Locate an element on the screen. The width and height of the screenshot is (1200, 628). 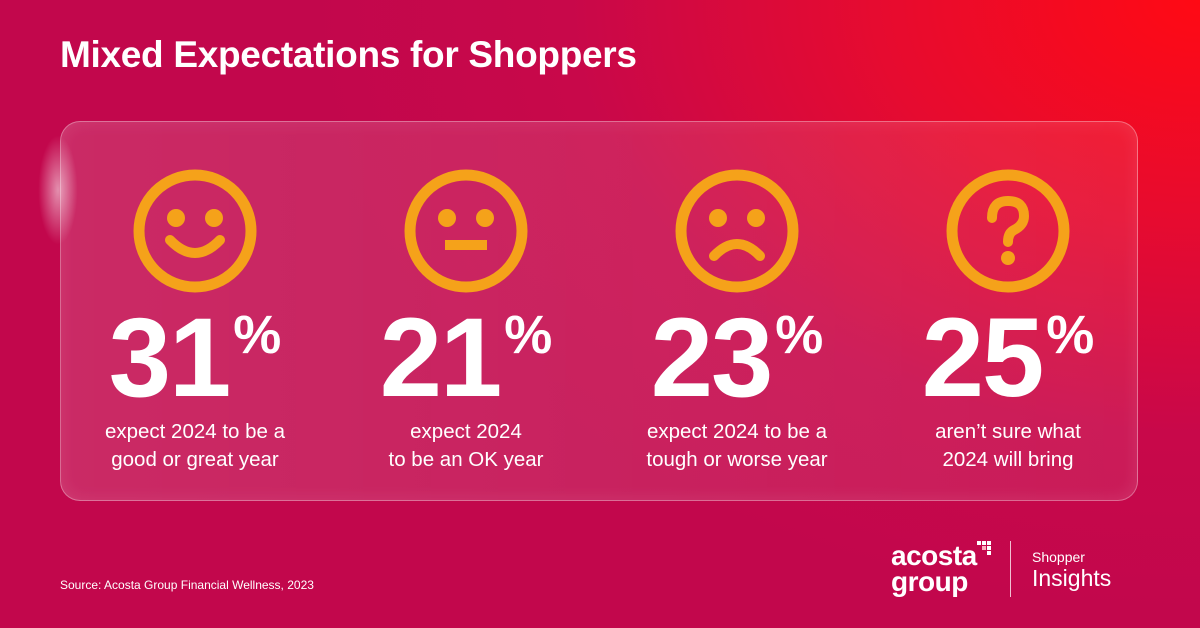
stat-description: expect 2024 to be a tough or worse year is located at coordinates (737, 446).